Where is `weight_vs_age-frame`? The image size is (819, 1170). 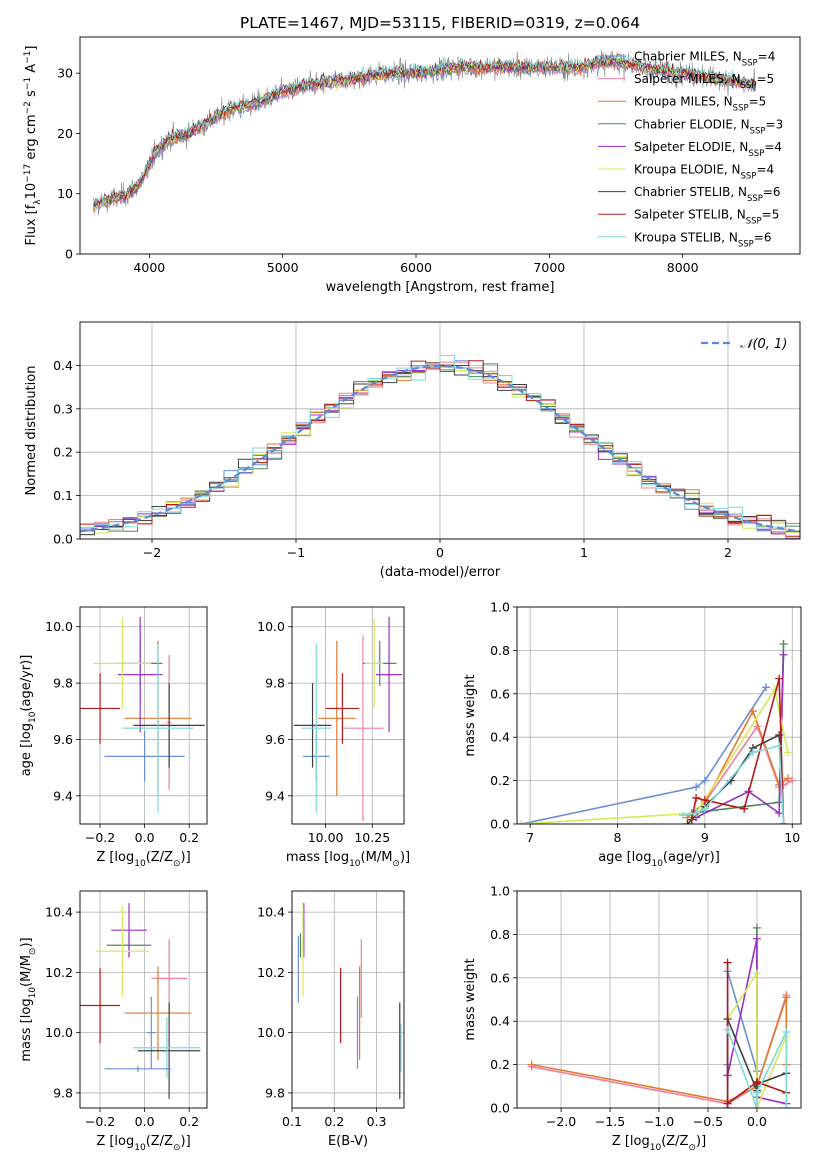 weight_vs_age-frame is located at coordinates (659, 715).